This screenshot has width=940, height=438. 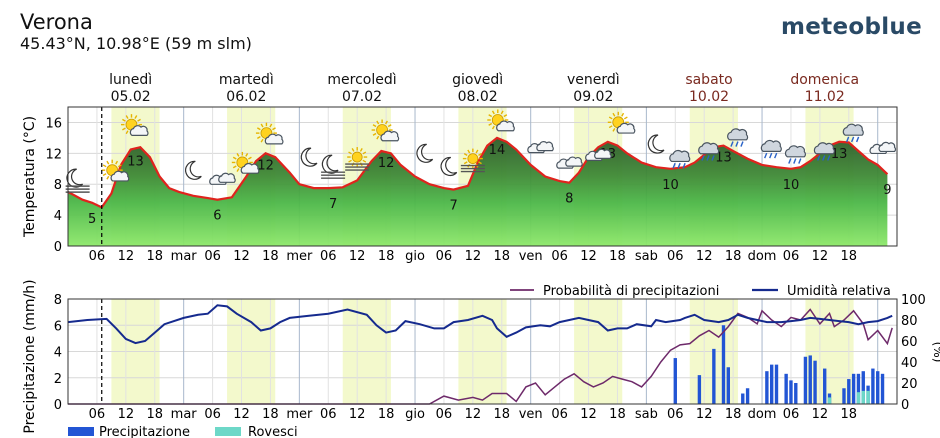 I want to click on legend-probability-label: Probabilità di precipitazioni, so click(x=631, y=291).